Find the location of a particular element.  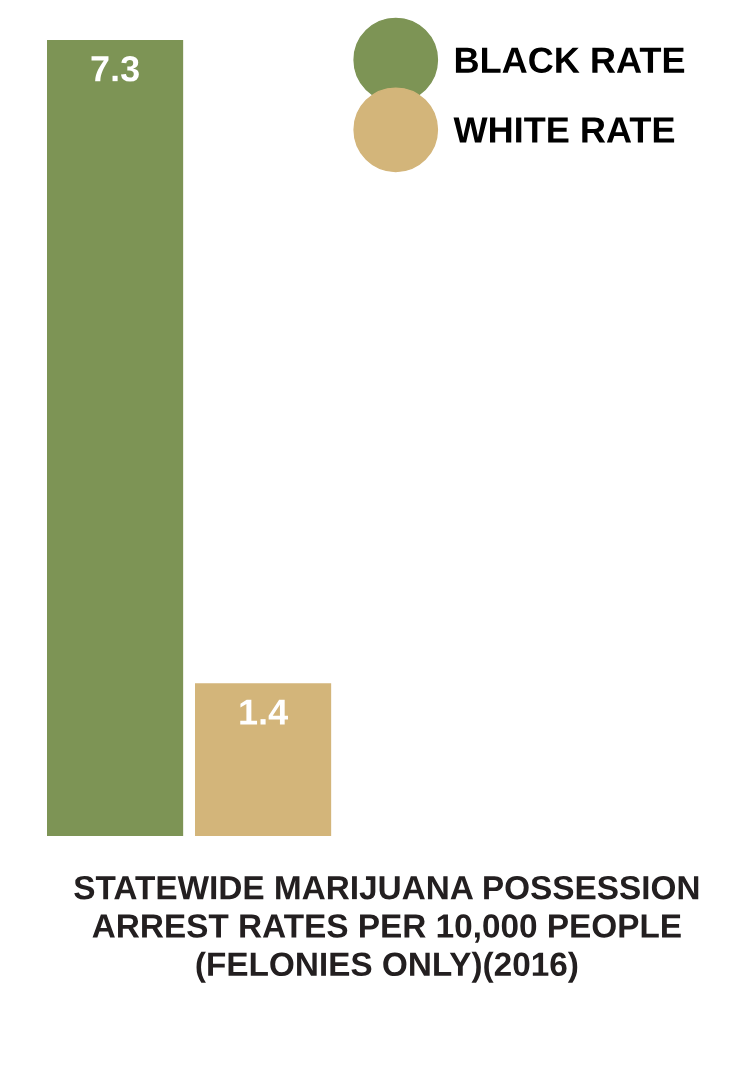

legend-label: BLACK RATE is located at coordinates (570, 60).